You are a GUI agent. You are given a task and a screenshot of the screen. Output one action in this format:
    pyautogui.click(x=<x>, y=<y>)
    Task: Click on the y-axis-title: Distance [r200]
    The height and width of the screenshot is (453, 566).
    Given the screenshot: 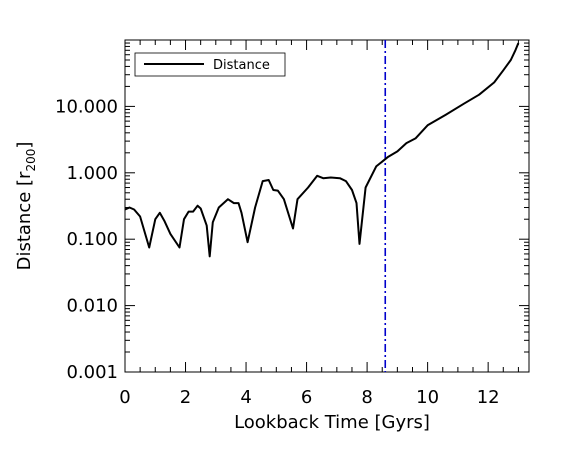 What is the action you would take?
    pyautogui.click(x=26, y=206)
    